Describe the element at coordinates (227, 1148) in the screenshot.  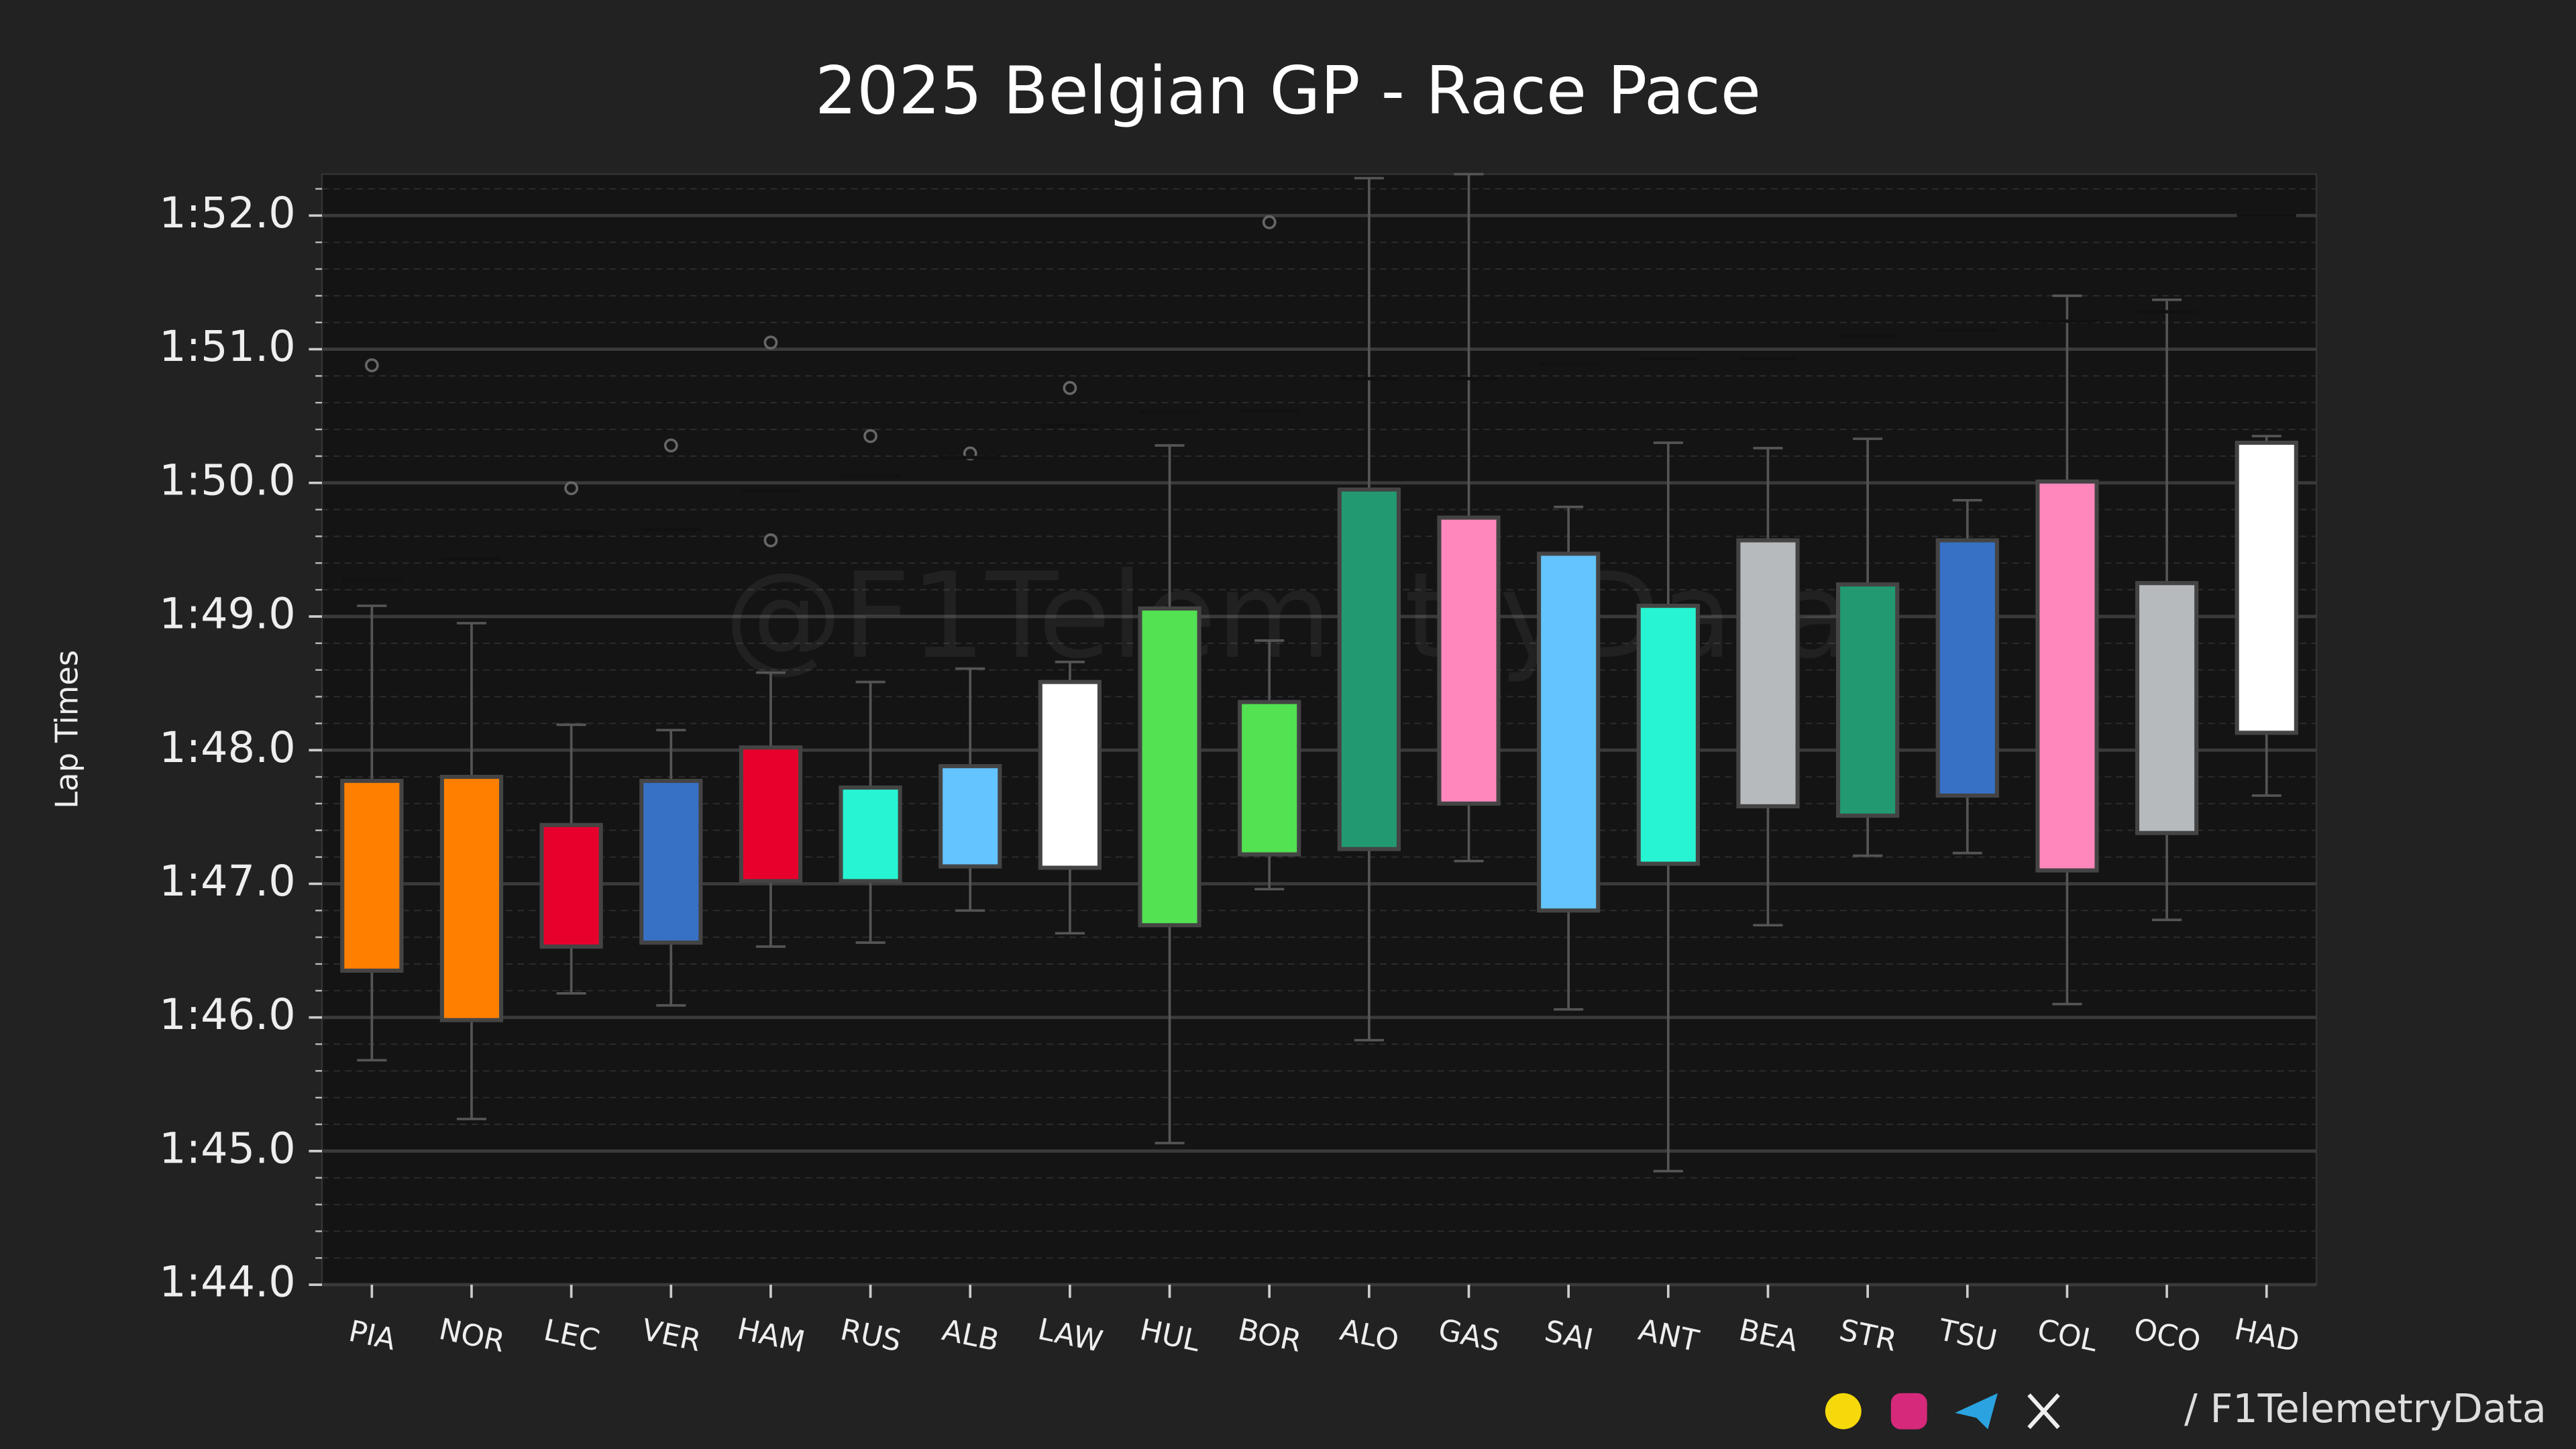
I see `y-tick-label: 1:45.0` at that location.